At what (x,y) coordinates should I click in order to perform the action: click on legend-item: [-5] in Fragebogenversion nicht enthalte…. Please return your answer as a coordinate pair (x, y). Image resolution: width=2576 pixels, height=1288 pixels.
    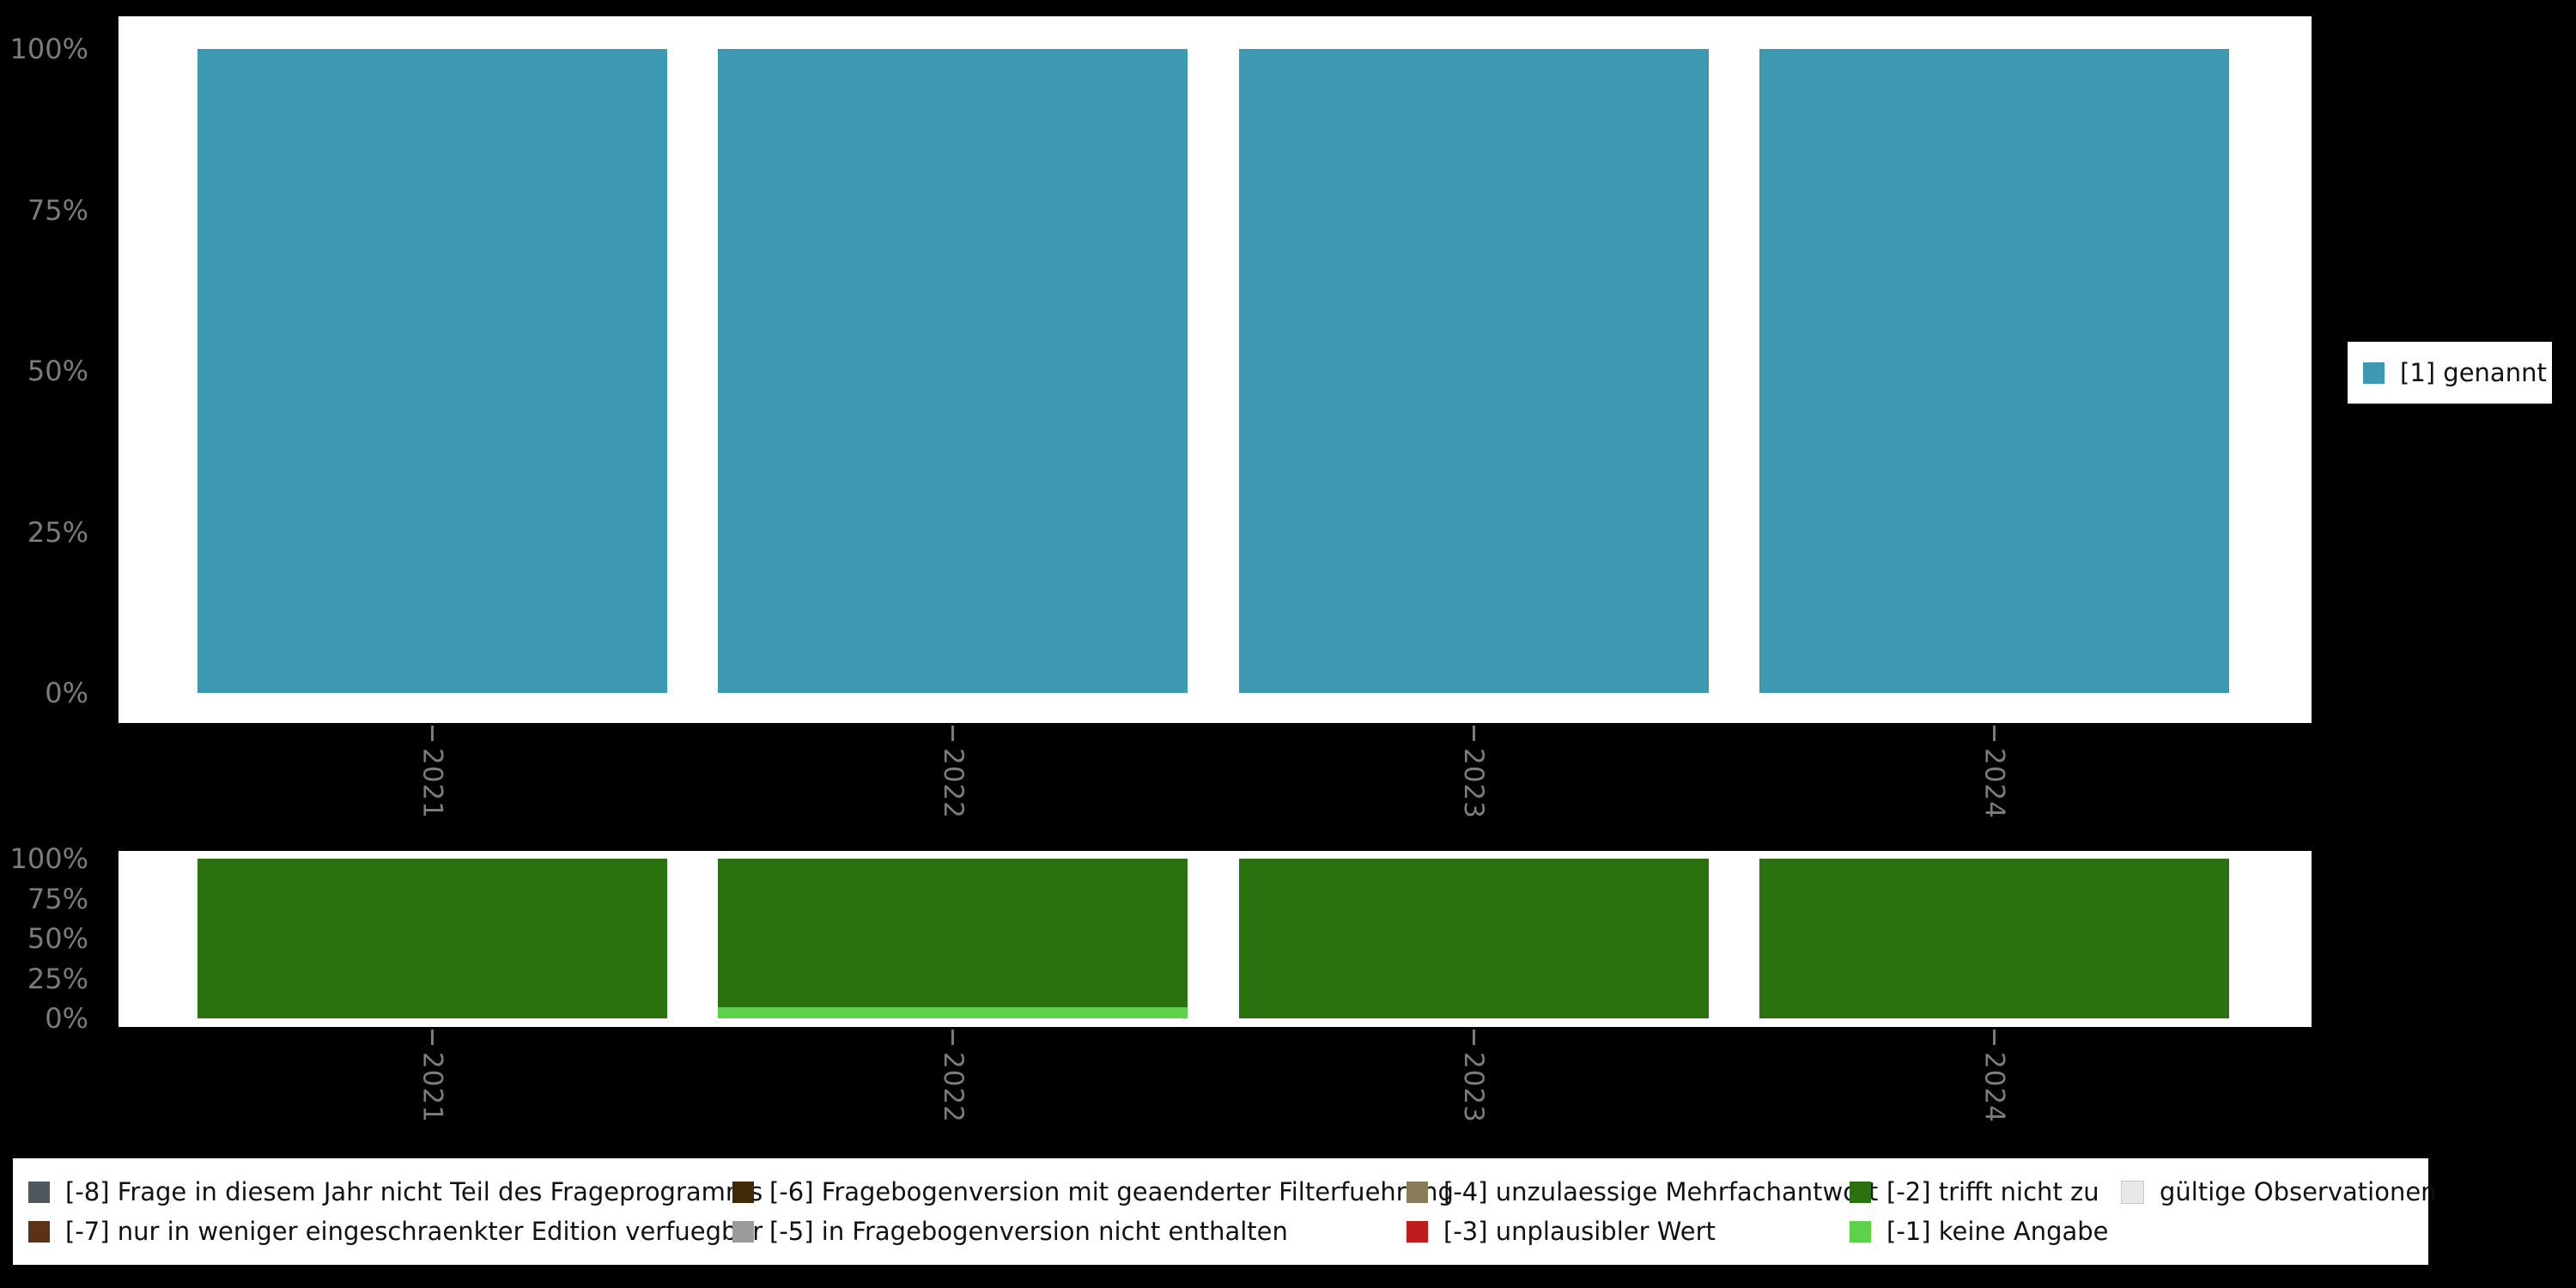
    Looking at the image, I should click on (1069, 1232).